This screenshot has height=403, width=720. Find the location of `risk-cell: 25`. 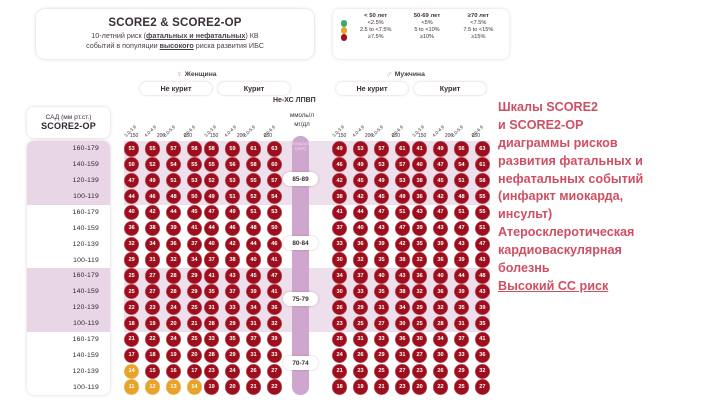

risk-cell: 25 is located at coordinates (132, 292).